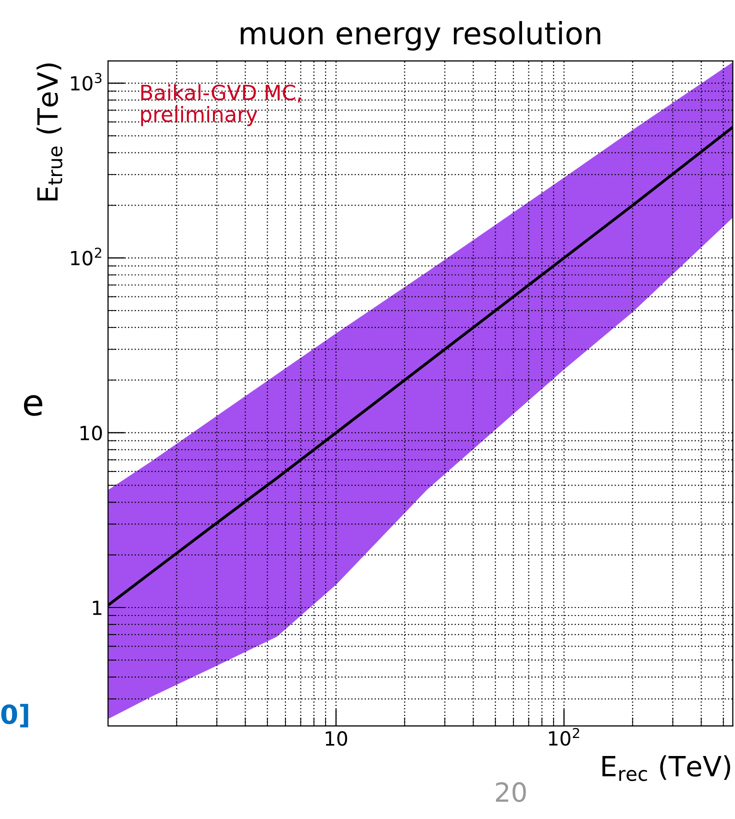 This screenshot has width=735, height=819. What do you see at coordinates (221, 105) in the screenshot?
I see `annotation: Baikal-GVD MC, preliminary` at bounding box center [221, 105].